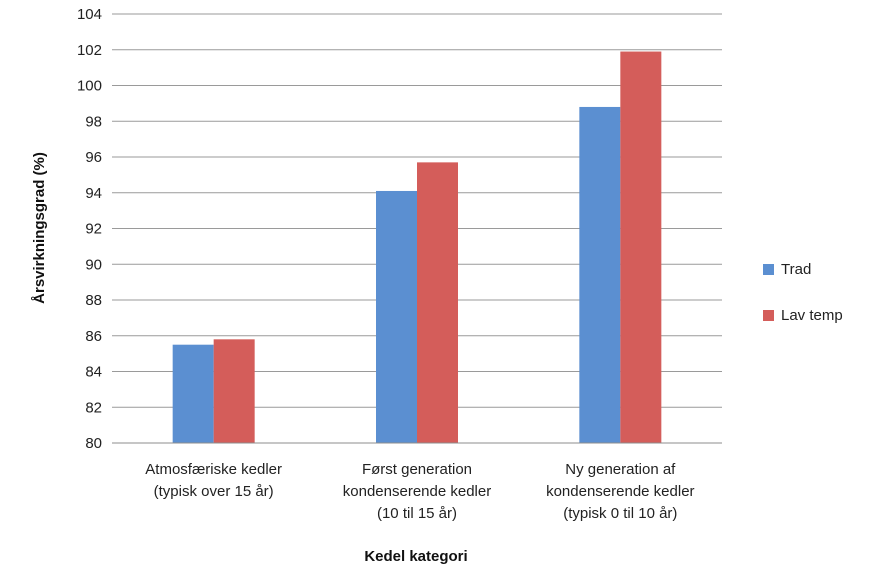 This screenshot has height=568, width=885. Describe the element at coordinates (89, 50) in the screenshot. I see `y-tick-label: 102` at that location.